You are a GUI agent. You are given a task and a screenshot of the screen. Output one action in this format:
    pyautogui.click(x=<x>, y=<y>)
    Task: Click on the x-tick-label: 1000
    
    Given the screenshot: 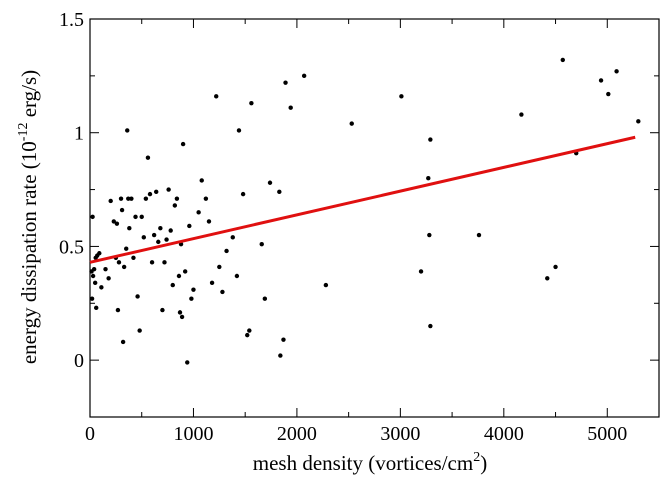 What is the action you would take?
    pyautogui.click(x=193, y=434)
    